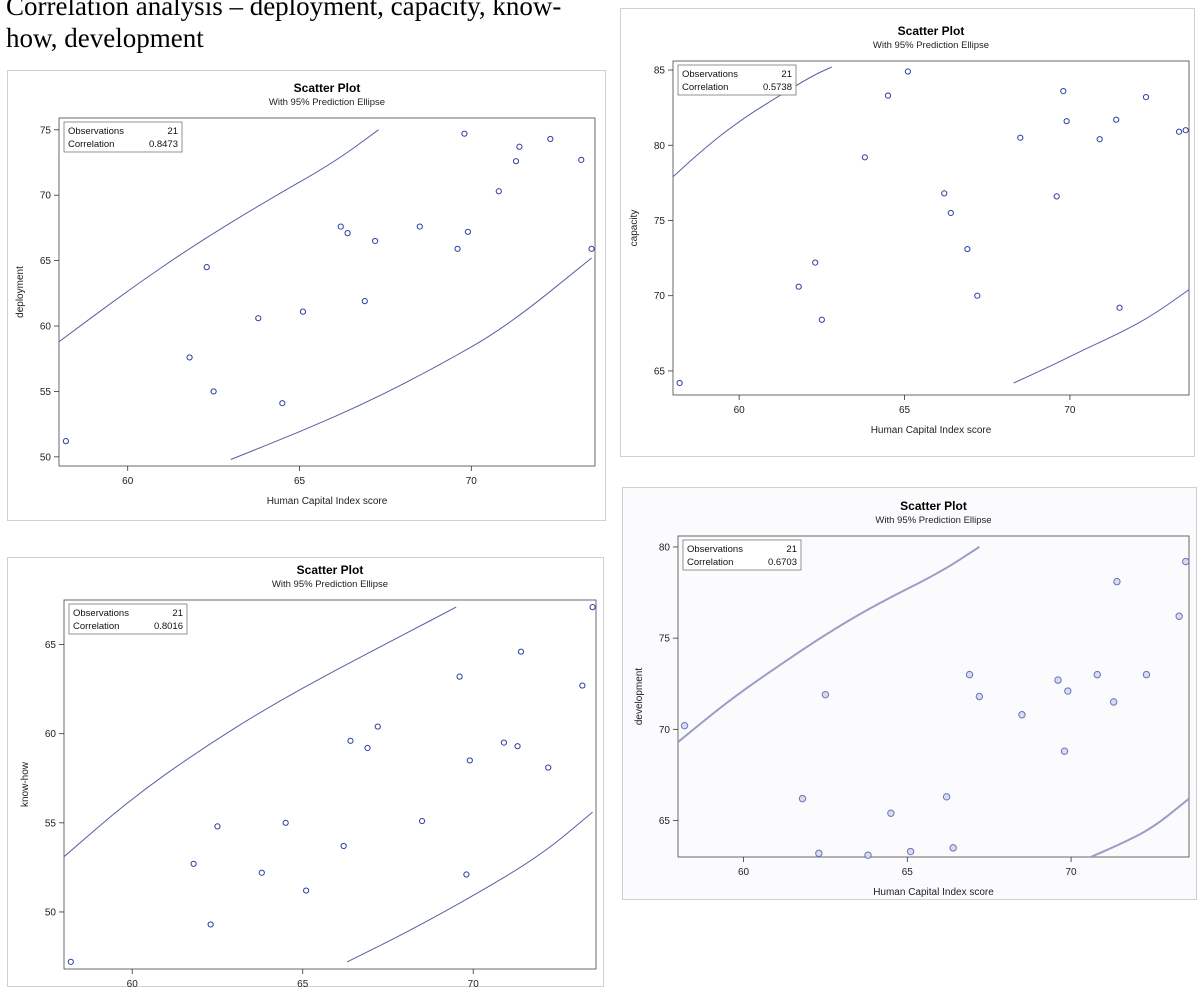 The width and height of the screenshot is (1197, 988). What do you see at coordinates (46, 327) in the screenshot?
I see `y-tick-label: 60` at bounding box center [46, 327].